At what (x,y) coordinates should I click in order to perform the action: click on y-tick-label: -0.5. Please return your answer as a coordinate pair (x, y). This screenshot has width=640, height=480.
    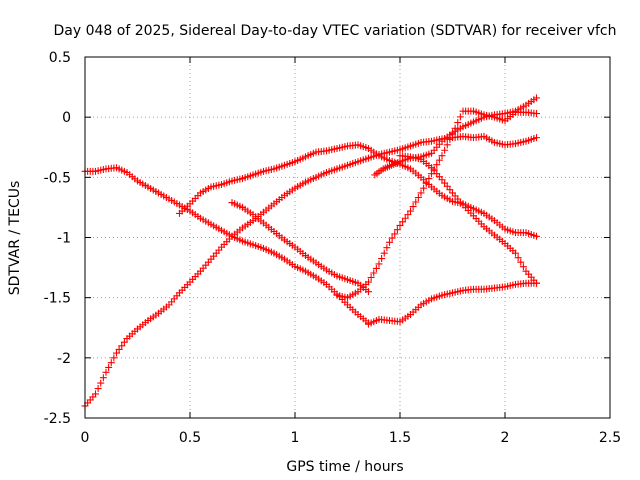
    Looking at the image, I should click on (57, 178).